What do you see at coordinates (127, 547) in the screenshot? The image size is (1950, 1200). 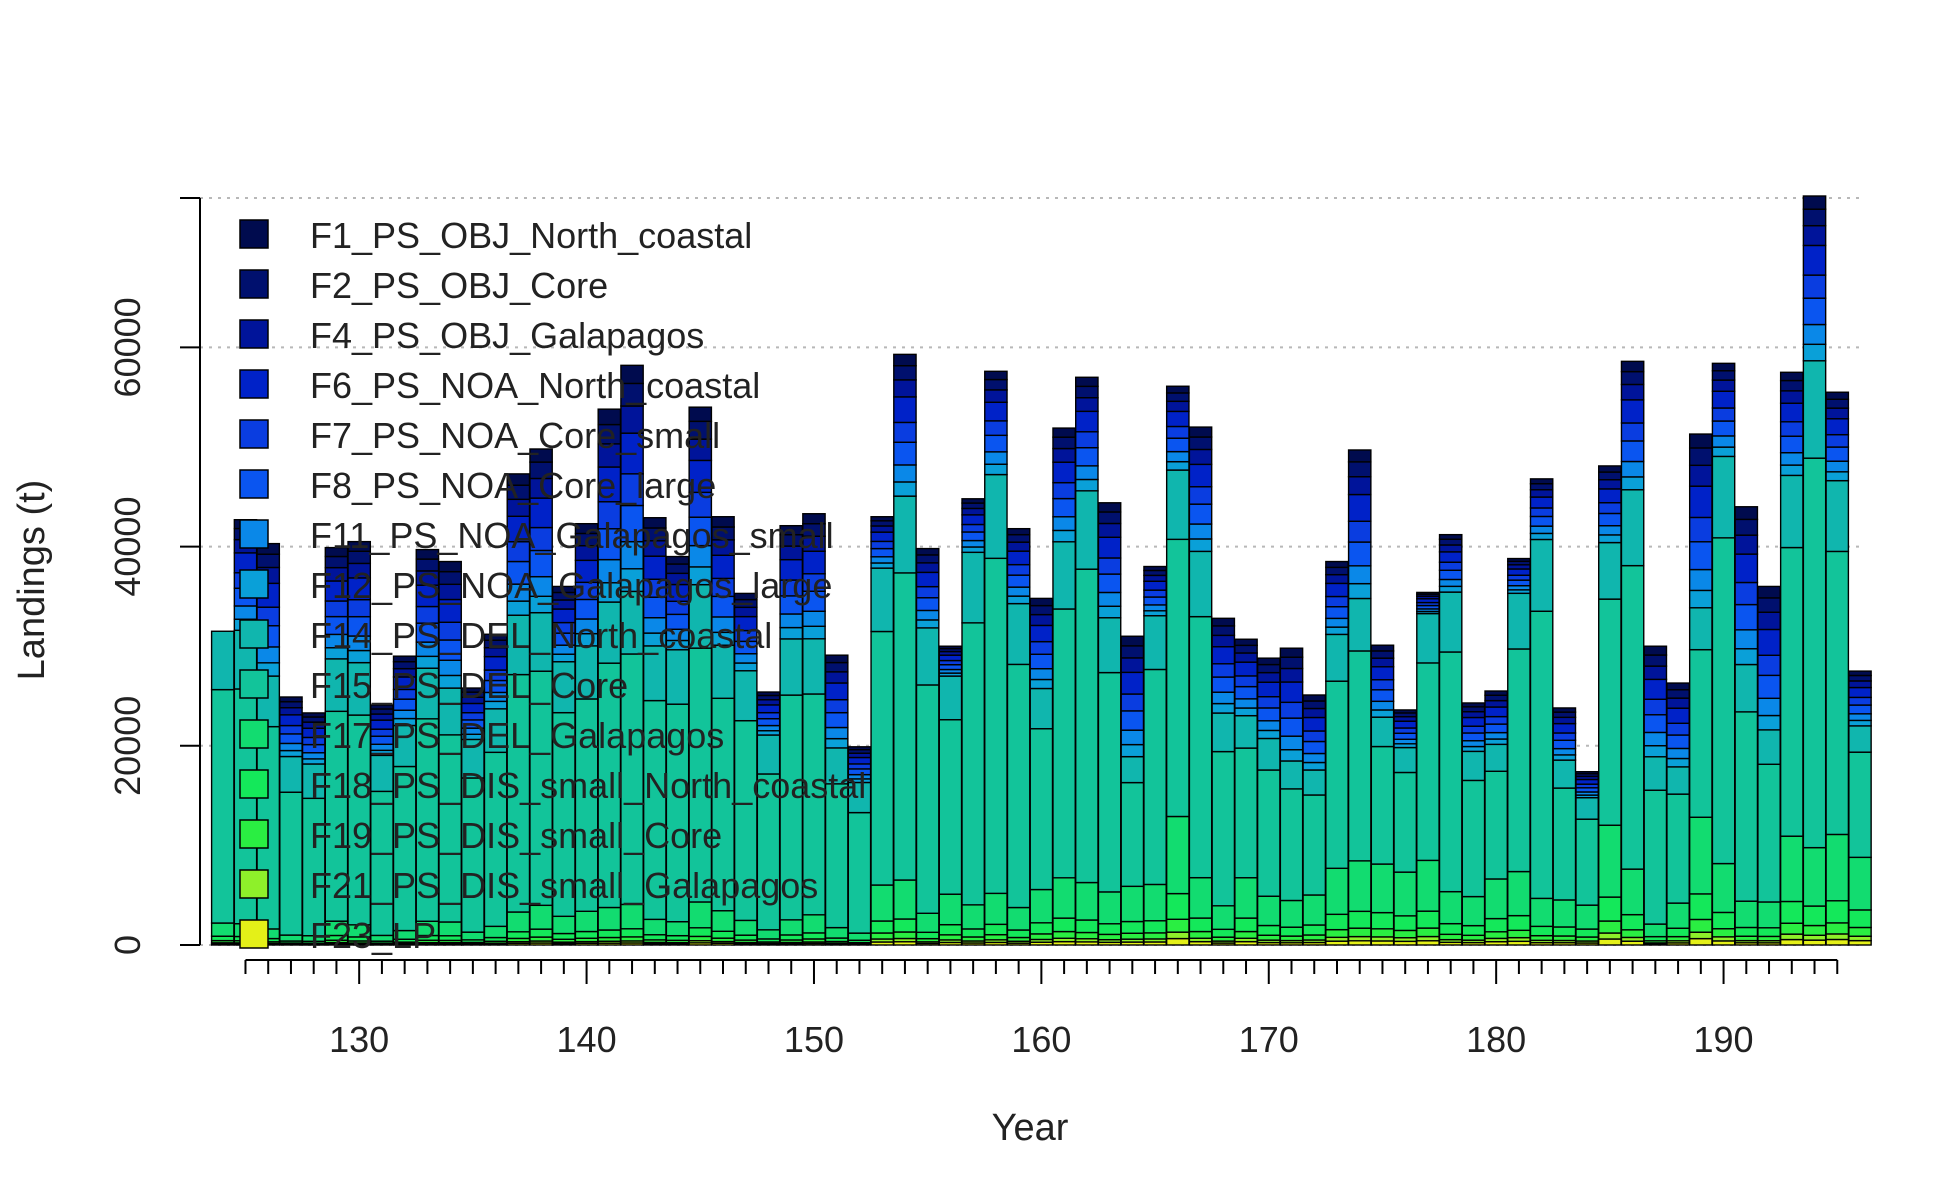 I see `y-tick-label: 40000` at bounding box center [127, 547].